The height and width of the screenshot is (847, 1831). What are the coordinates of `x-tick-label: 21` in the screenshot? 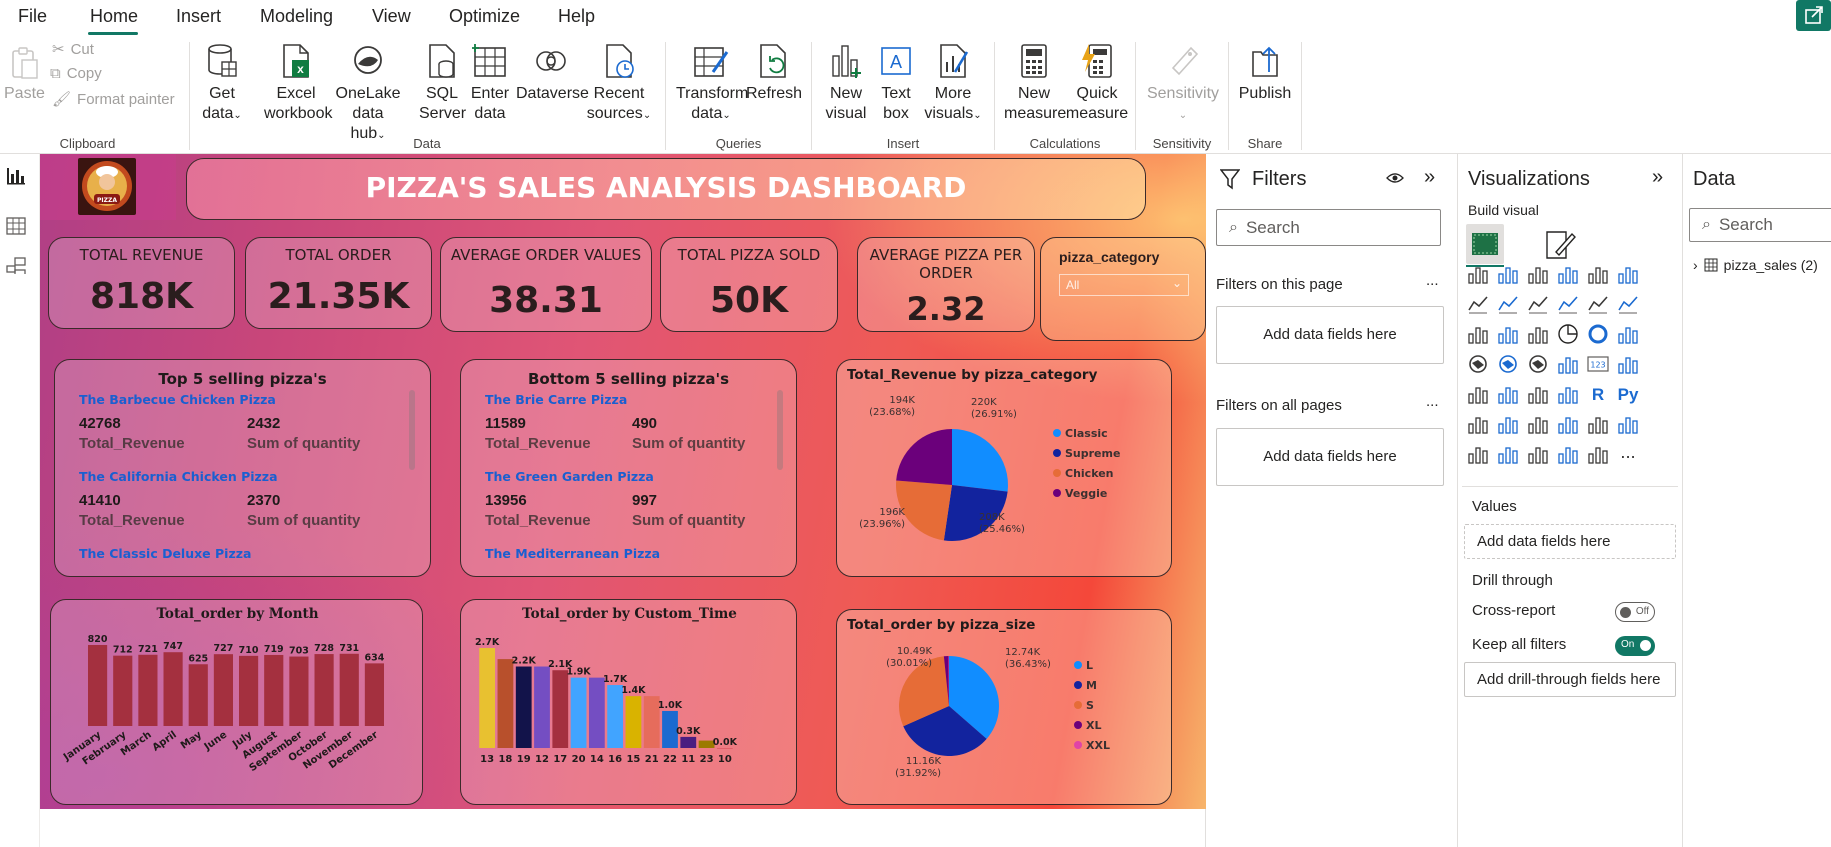 It's located at (652, 759).